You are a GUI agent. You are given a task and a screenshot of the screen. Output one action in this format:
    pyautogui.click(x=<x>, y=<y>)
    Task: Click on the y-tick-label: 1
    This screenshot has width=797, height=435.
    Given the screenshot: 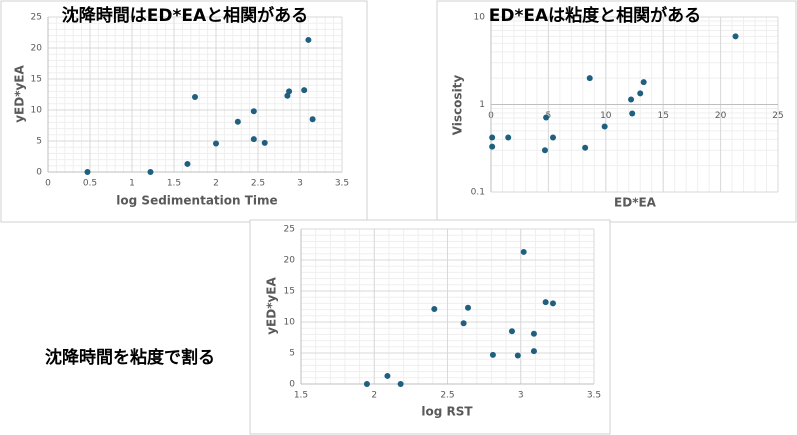 What is the action you would take?
    pyautogui.click(x=482, y=105)
    